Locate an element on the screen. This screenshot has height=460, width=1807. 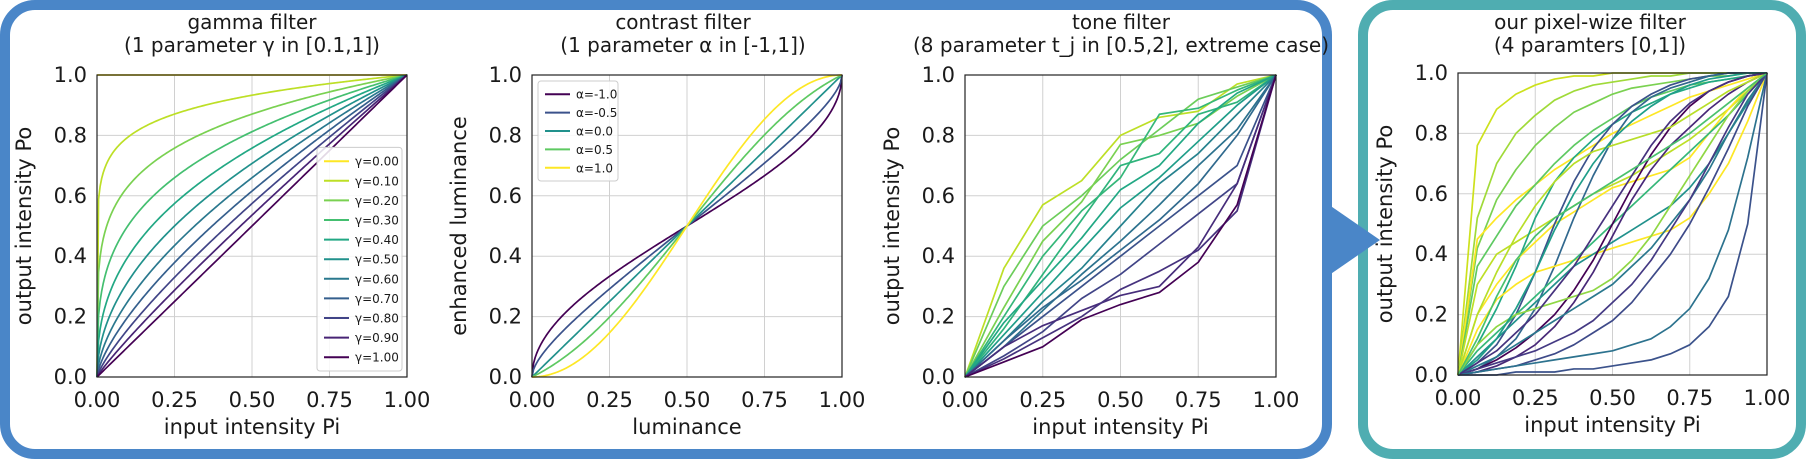
gamma-ytick: 0.4 is located at coordinates (70, 256).